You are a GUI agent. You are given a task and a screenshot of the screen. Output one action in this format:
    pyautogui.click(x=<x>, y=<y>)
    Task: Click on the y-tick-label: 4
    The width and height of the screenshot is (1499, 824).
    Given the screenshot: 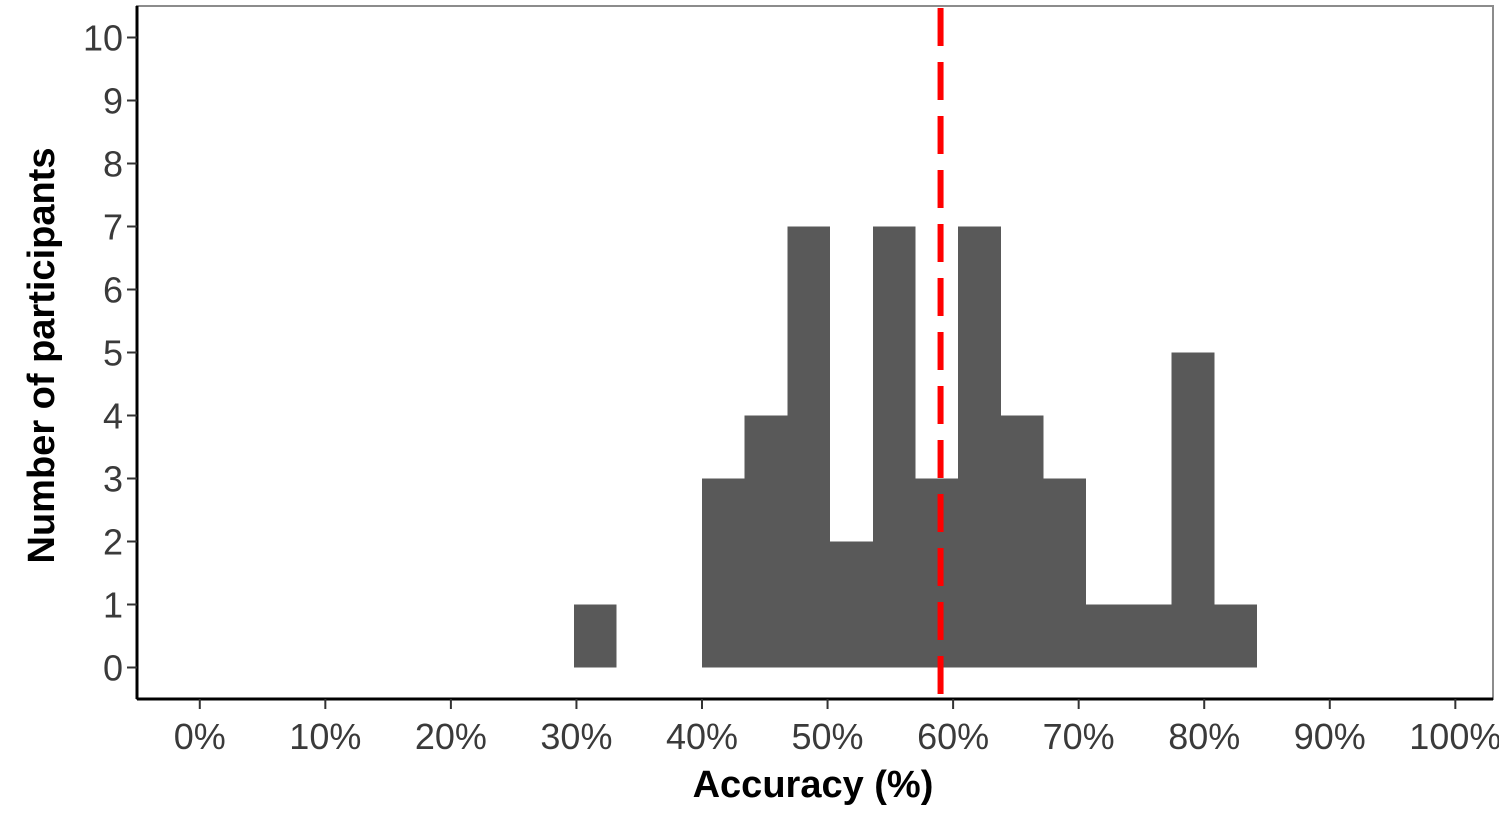 What is the action you would take?
    pyautogui.click(x=113, y=416)
    